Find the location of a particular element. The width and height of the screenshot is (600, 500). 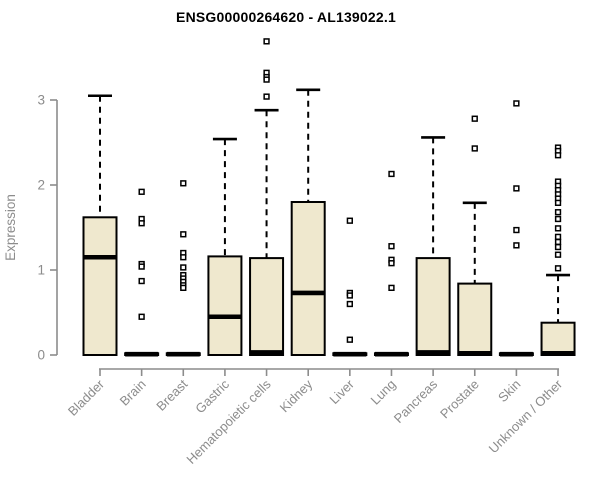

x-tick-label: Unknown / Other is located at coordinates (526, 416).